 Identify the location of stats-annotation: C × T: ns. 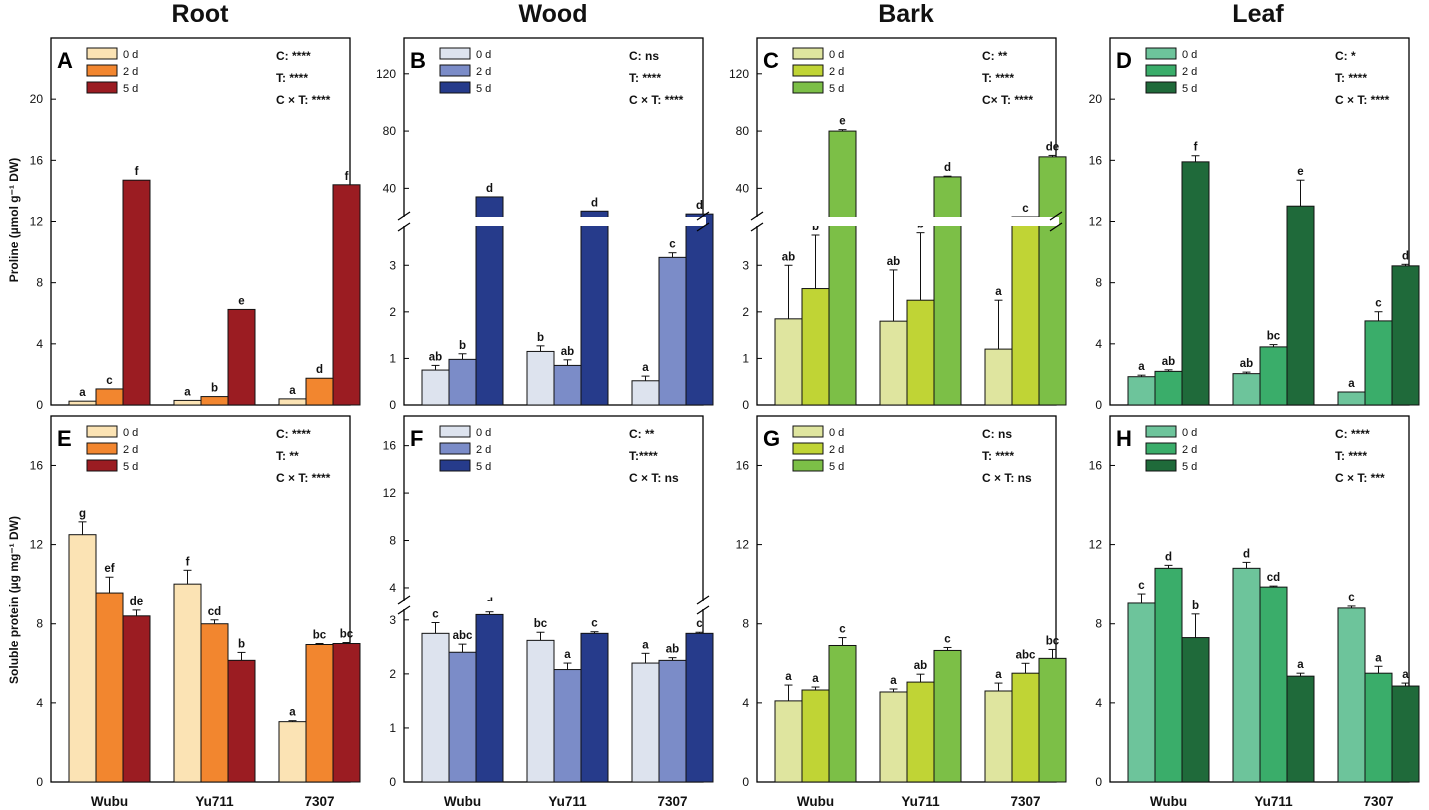
(654, 478).